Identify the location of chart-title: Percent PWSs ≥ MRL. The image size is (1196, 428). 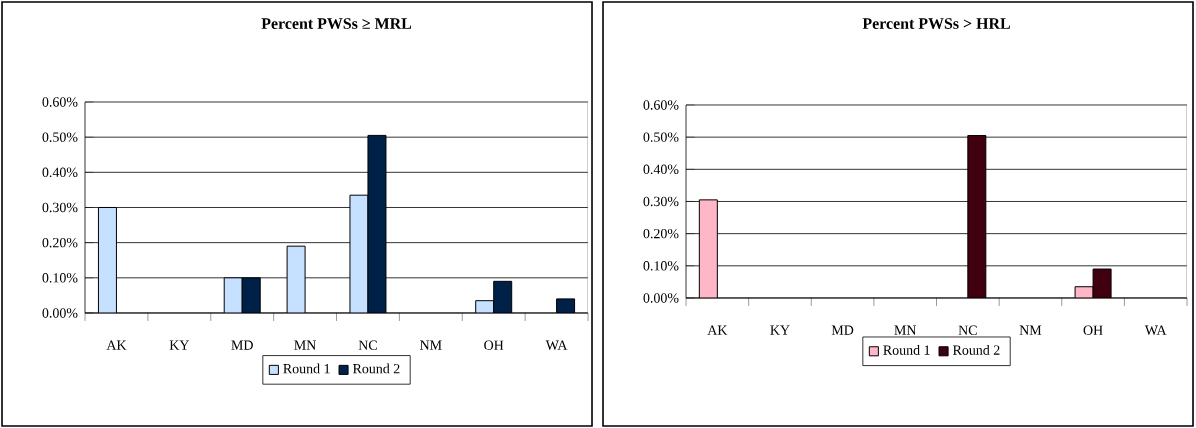
(336, 23).